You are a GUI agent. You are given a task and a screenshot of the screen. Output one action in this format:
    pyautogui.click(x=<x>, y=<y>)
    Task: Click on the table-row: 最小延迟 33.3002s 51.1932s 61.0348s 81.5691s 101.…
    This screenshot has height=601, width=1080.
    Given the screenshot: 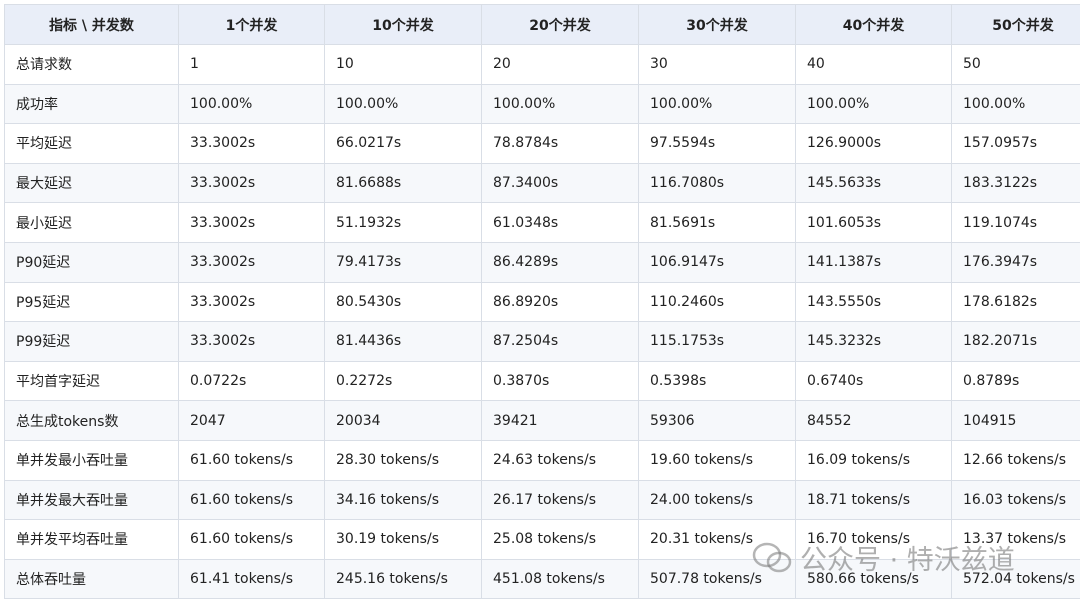 What is the action you would take?
    pyautogui.click(x=542, y=222)
    